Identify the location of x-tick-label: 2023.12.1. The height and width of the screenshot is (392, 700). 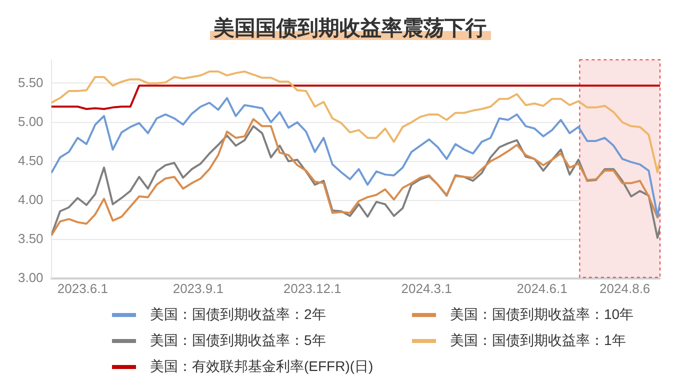
(312, 288).